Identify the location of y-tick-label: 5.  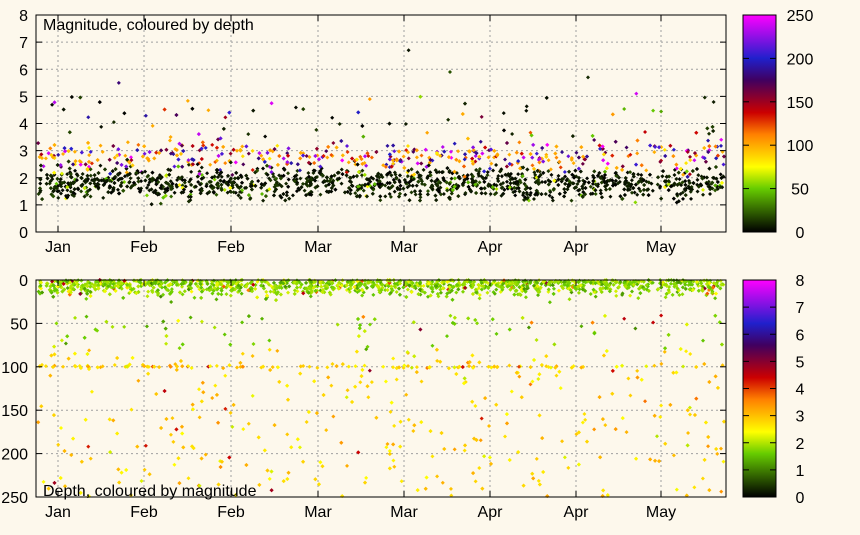
(23, 97).